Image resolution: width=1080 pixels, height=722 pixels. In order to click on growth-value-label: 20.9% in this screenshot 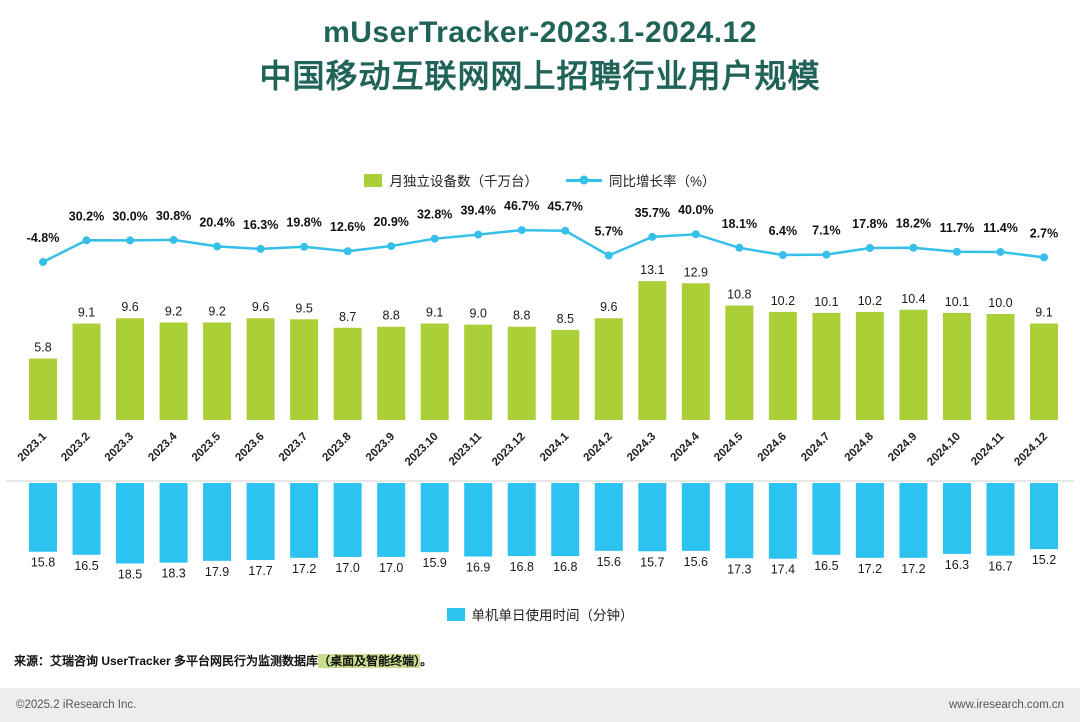, I will do `click(390, 222)`.